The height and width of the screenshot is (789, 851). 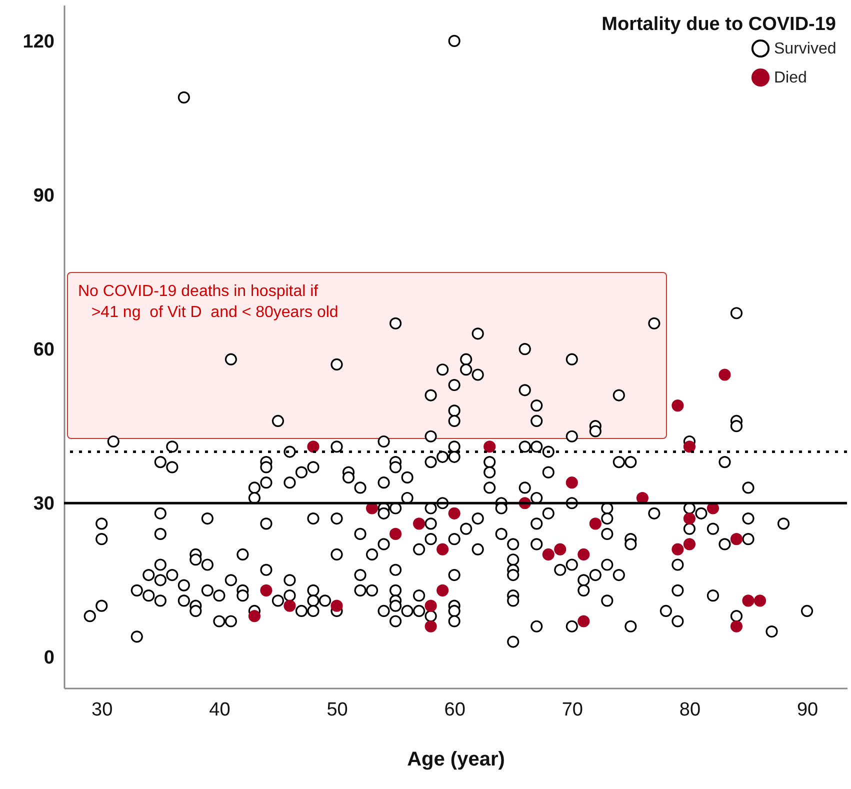 I want to click on x-tick-label: 90, so click(x=807, y=710).